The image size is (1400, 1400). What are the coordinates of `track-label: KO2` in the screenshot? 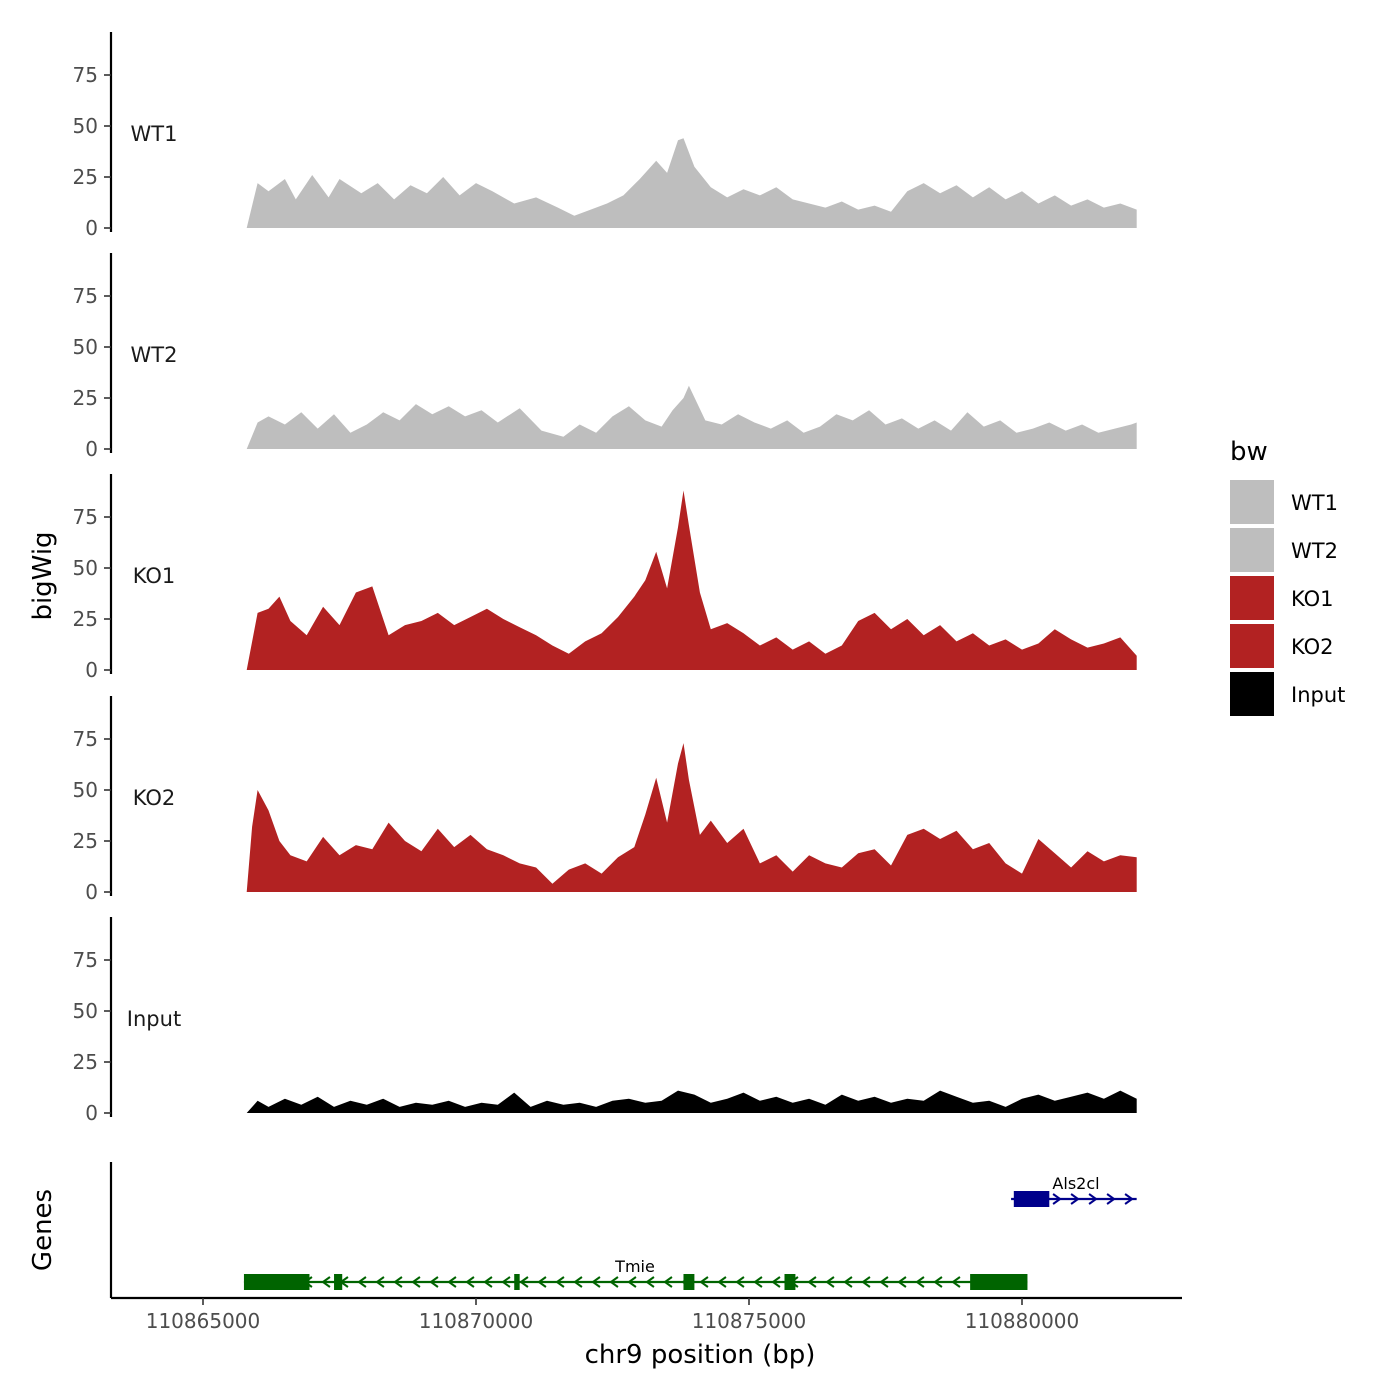 It's located at (154, 798).